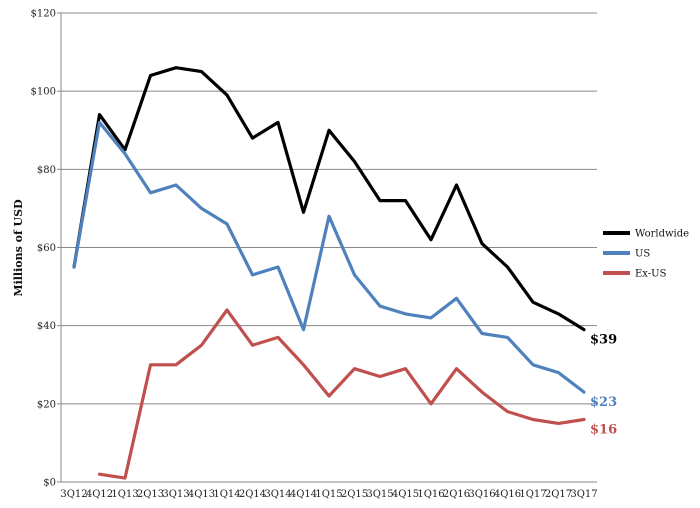 This screenshot has height=508, width=700. Describe the element at coordinates (456, 494) in the screenshot. I see `x-tick-label: 2Q16` at that location.